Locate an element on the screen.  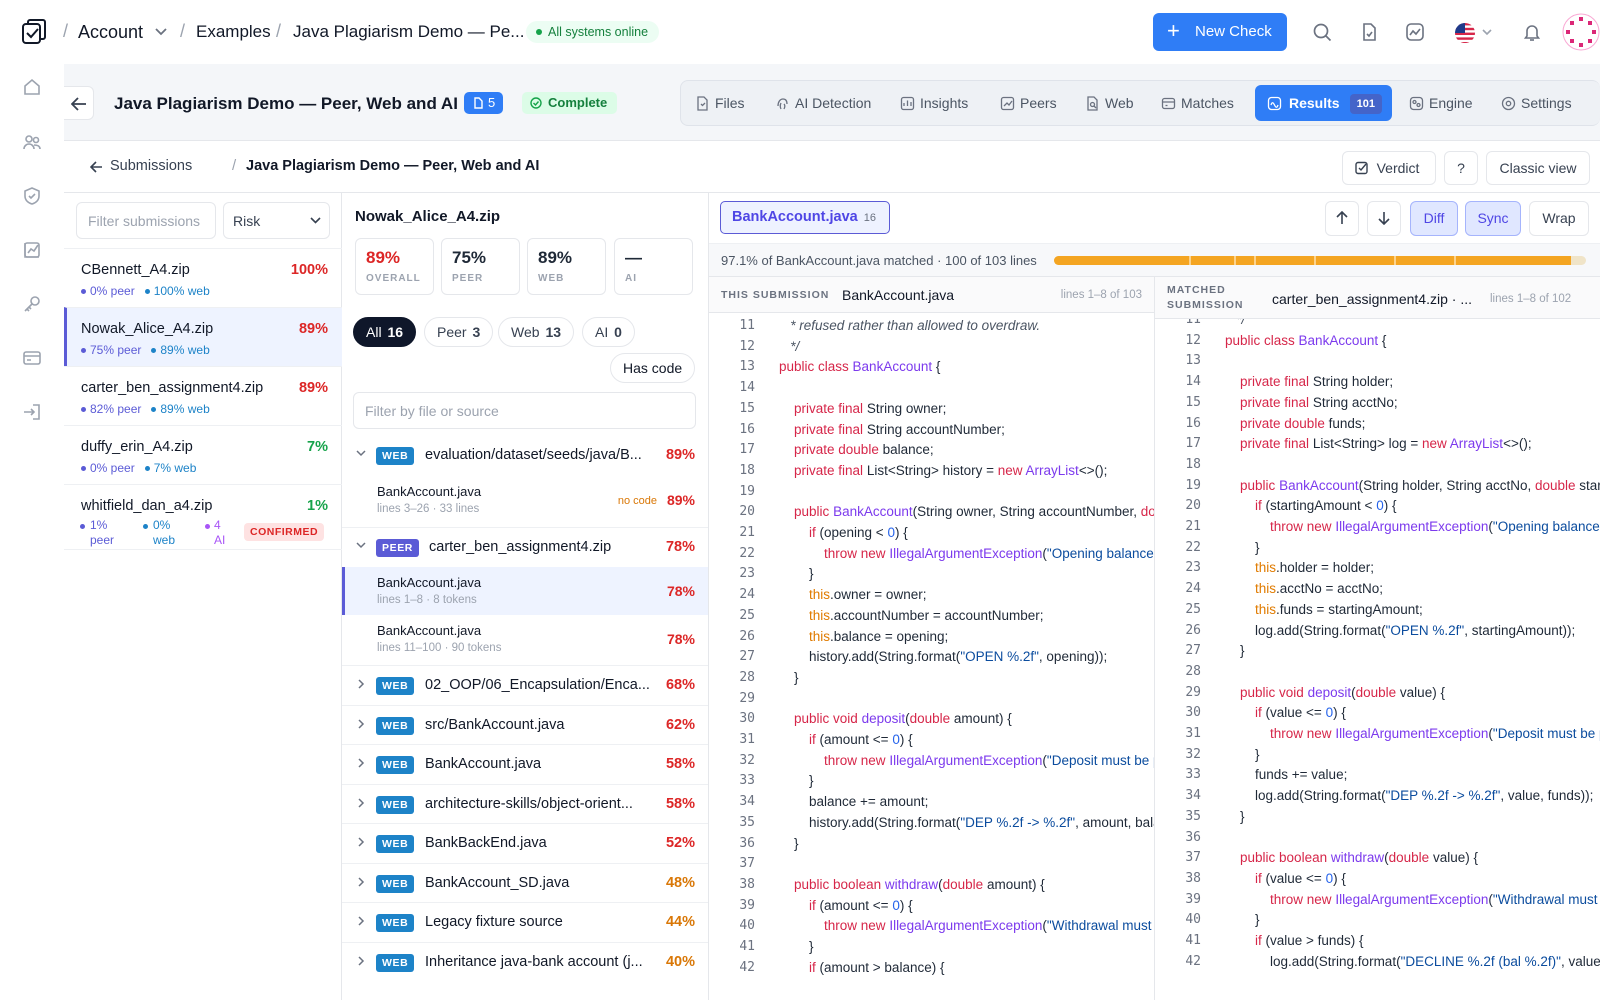
code-text: if (value <= 0) { is located at coordinates (1300, 713).